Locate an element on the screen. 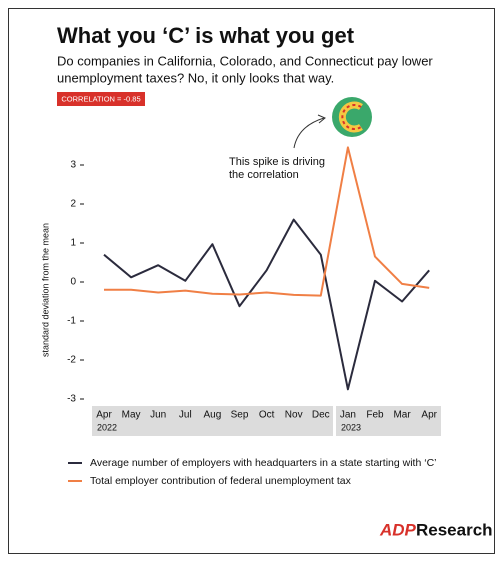 This screenshot has width=503, height=562. annotation-arrow is located at coordinates (309, 133).